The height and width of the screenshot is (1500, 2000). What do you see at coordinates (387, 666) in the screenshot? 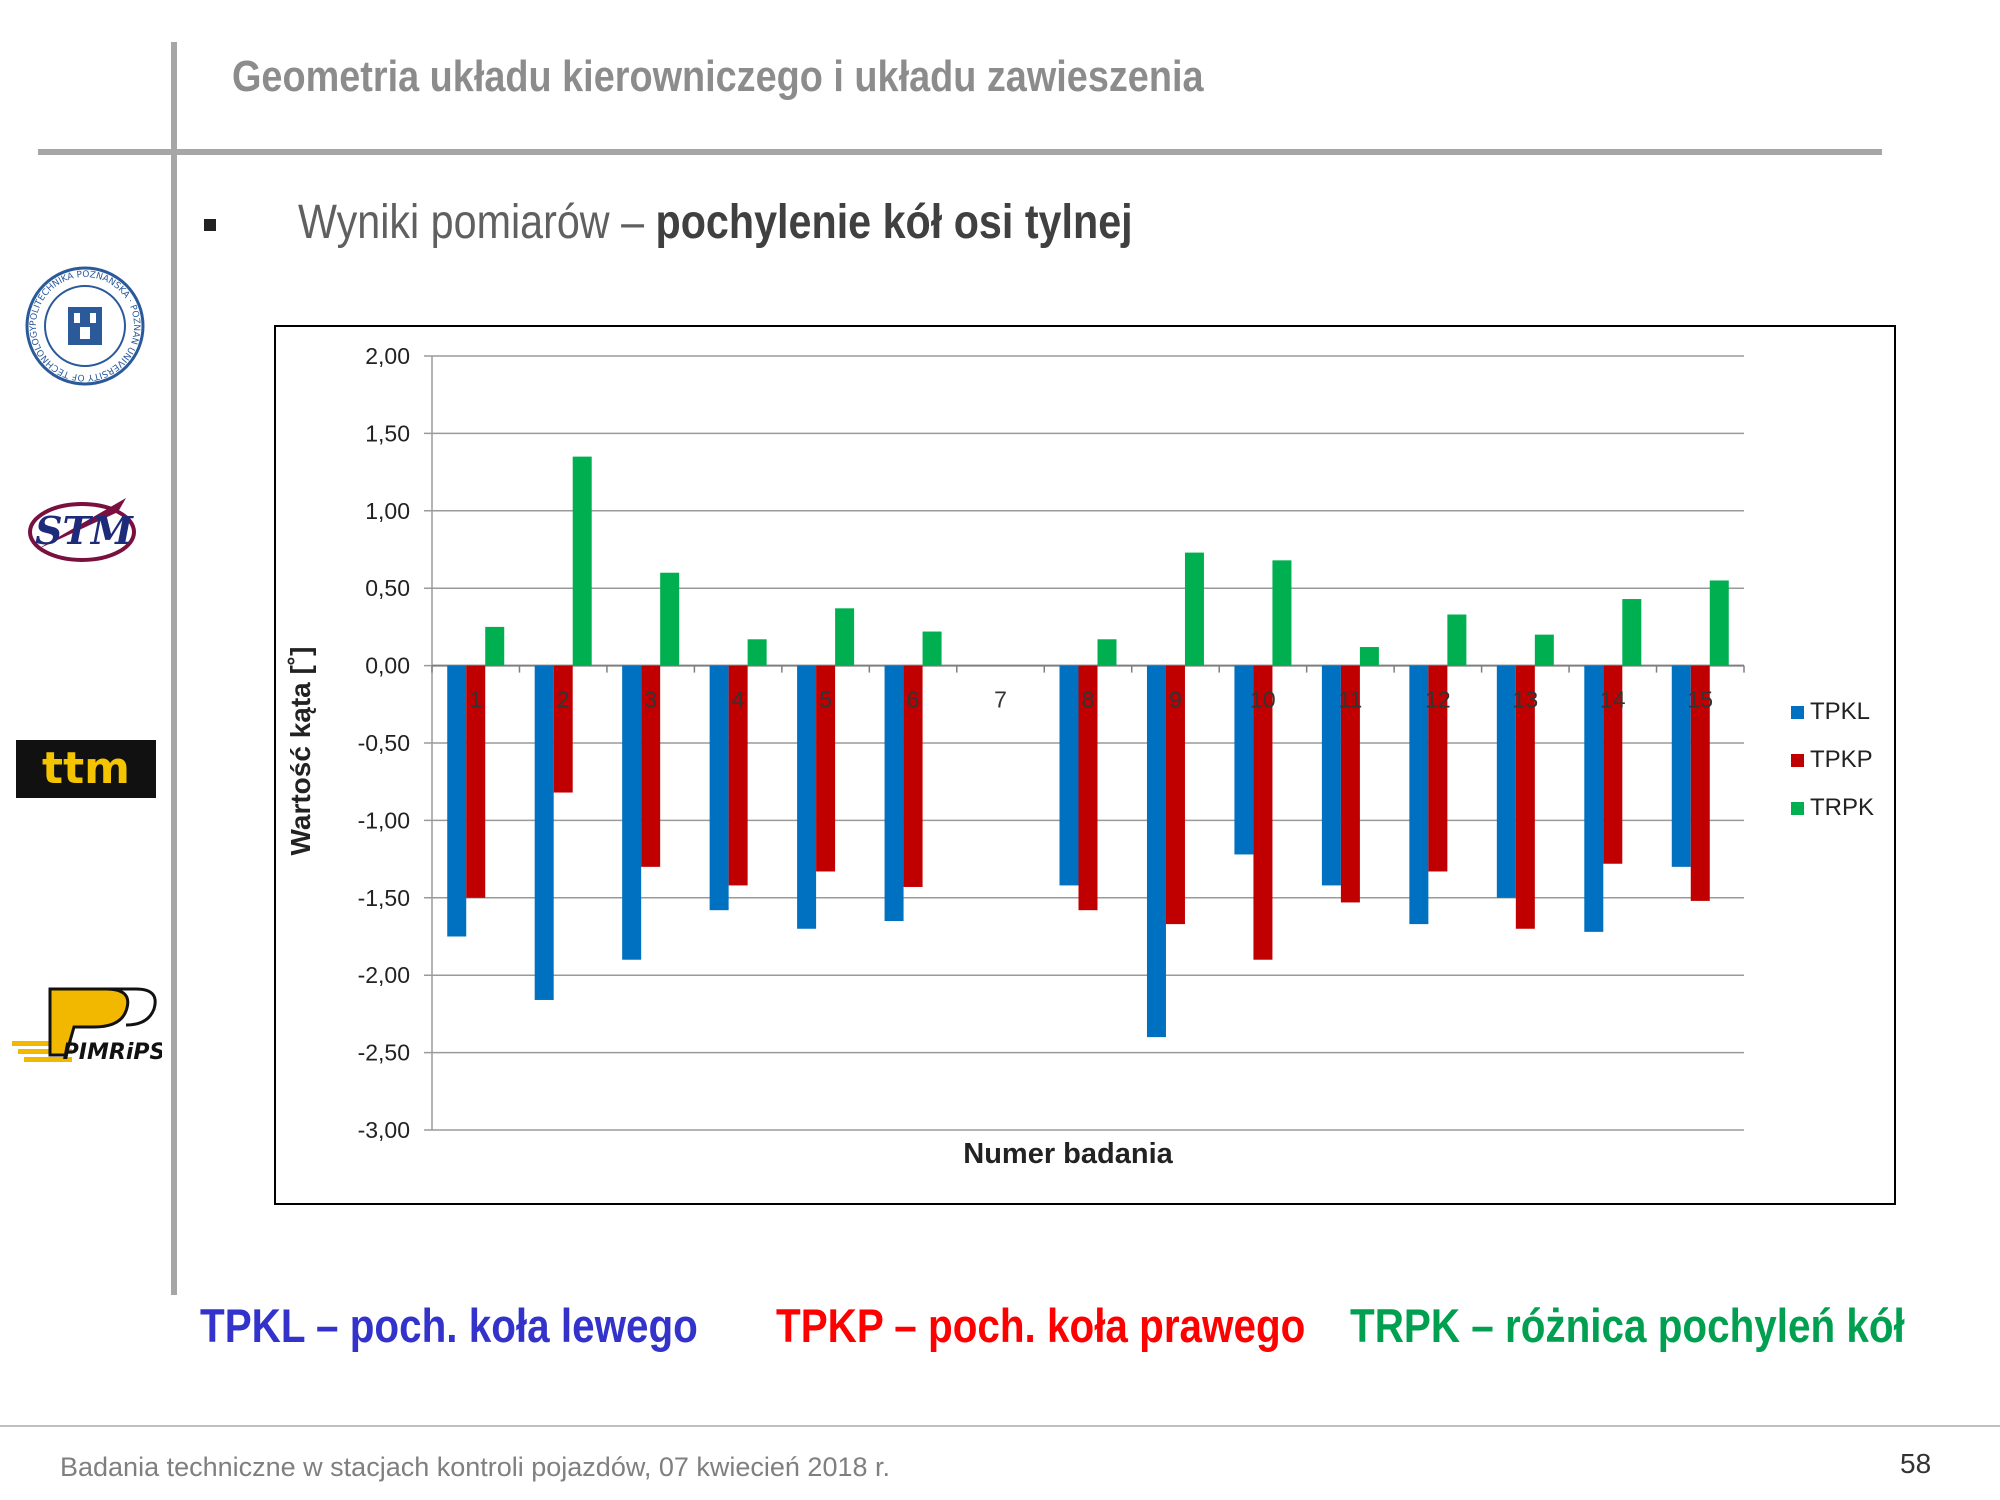
I see `y-tick-label: 0,00` at bounding box center [387, 666].